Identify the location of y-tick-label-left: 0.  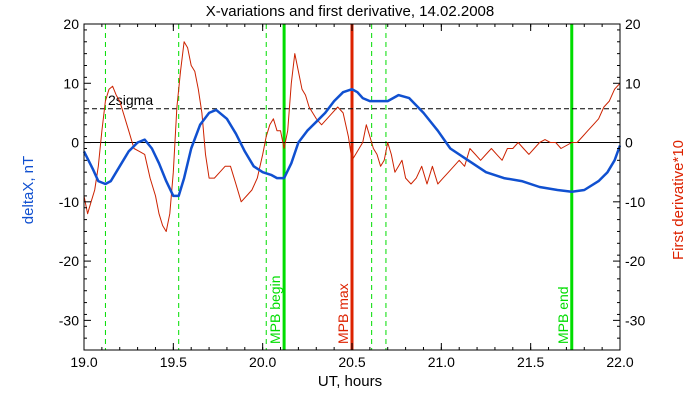
(75, 143).